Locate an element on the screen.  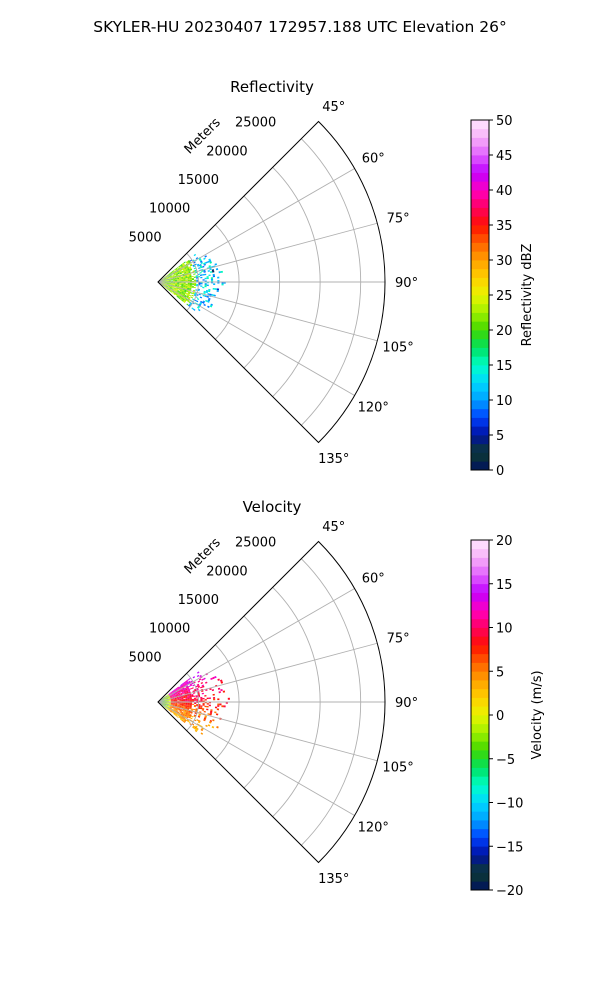
azimuth-tick-label: 120° is located at coordinates (373, 407).